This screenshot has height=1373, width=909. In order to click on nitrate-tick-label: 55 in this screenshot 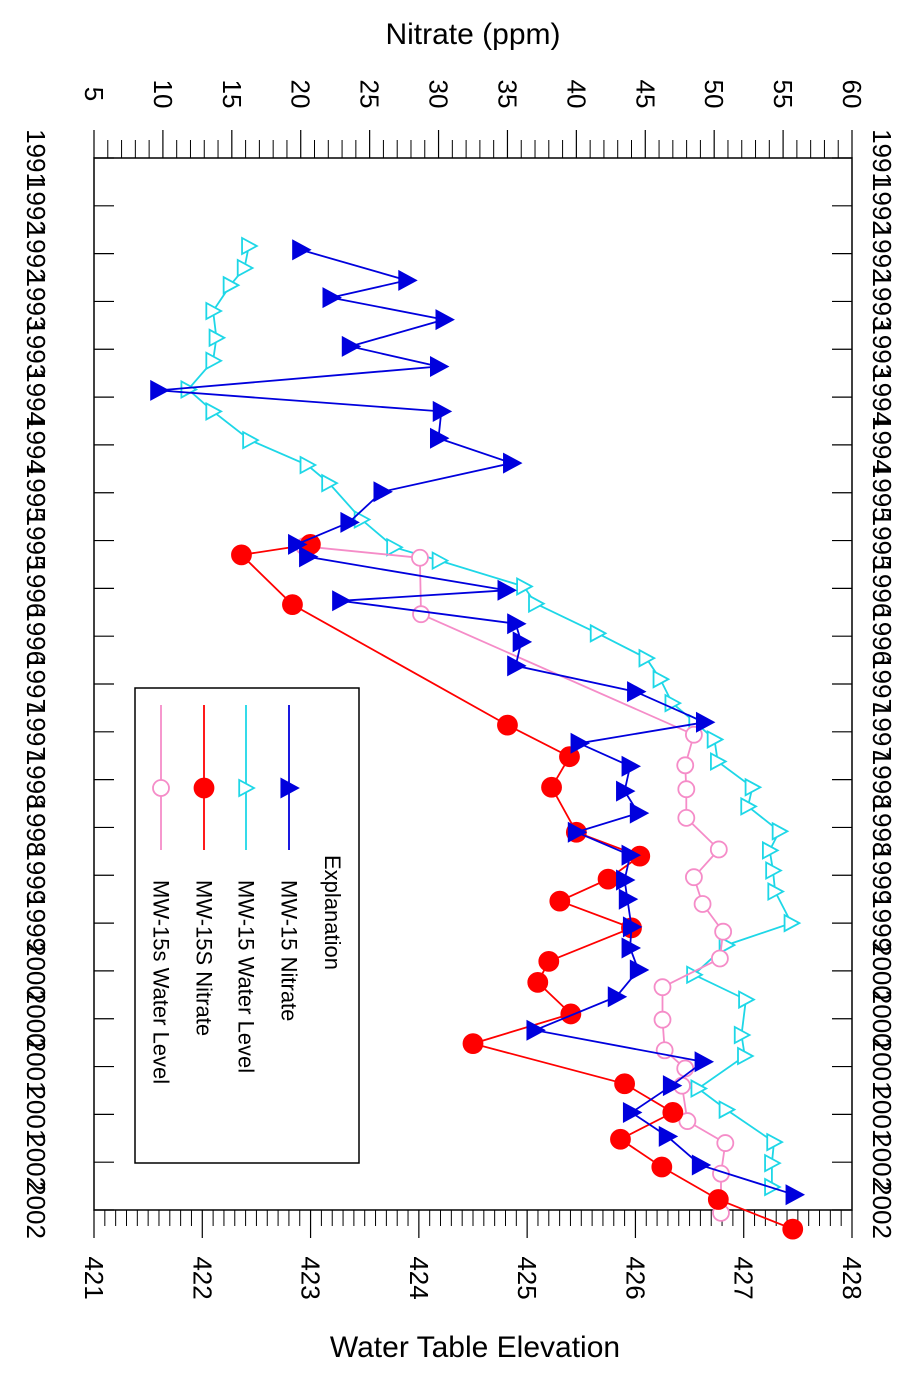, I will do `click(783, 94)`.